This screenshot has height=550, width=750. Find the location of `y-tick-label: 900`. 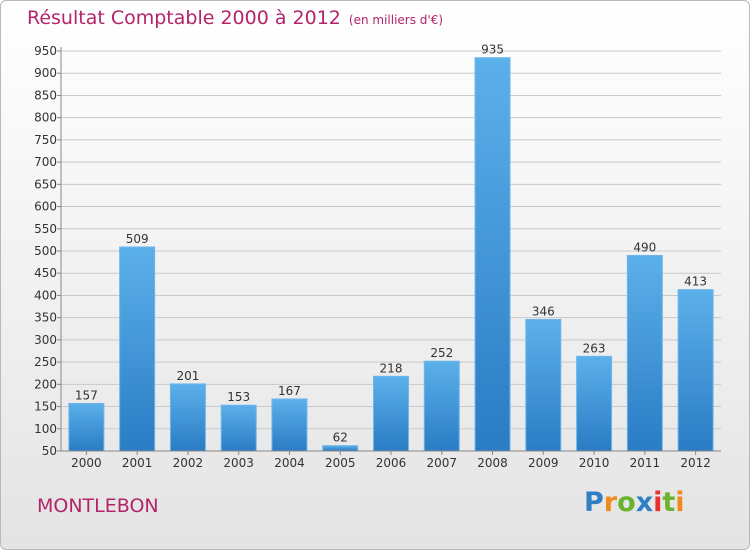

y-tick-label: 900 is located at coordinates (45, 73).